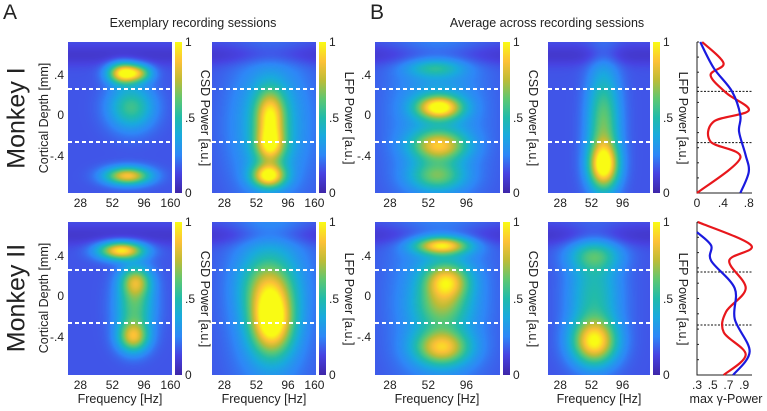  I want to click on freq-axis-label-1: Frequency [Hz], so click(120, 399).